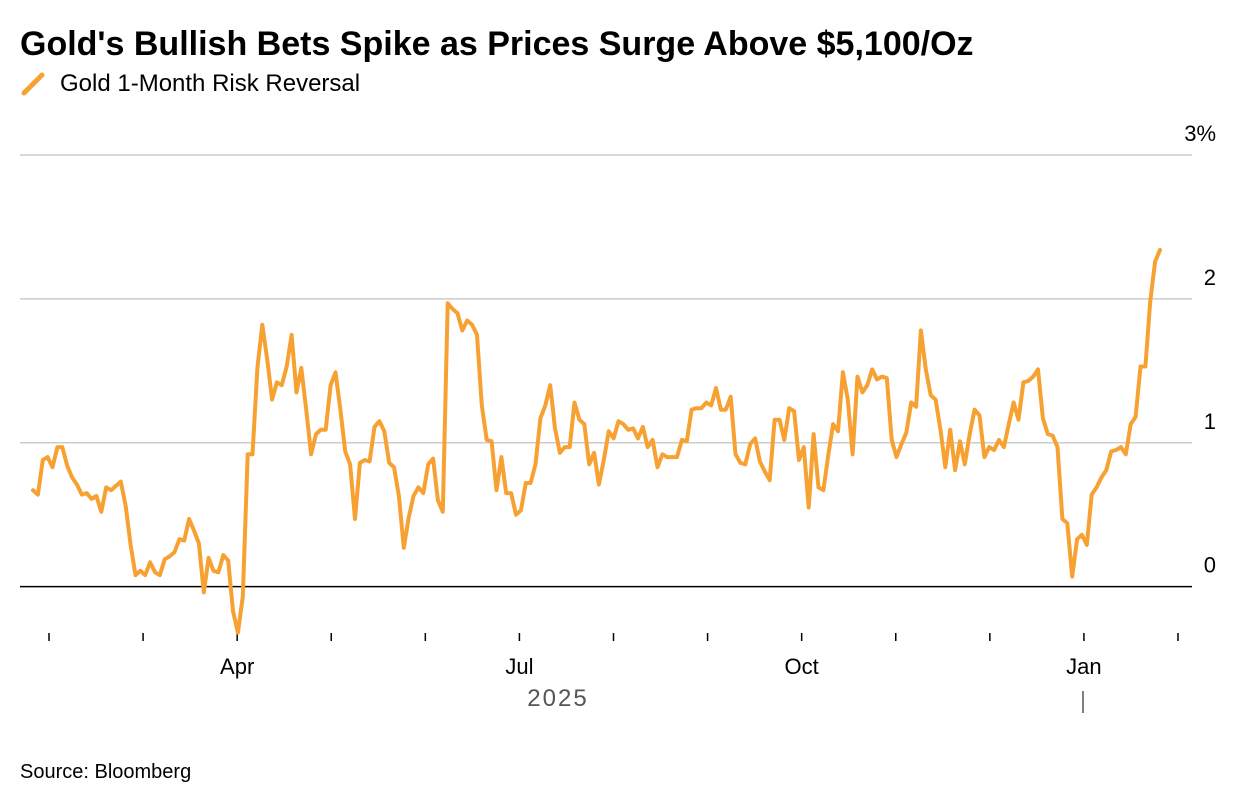 The image size is (1236, 806). What do you see at coordinates (105, 772) in the screenshot?
I see `source: Source: Bloomberg` at bounding box center [105, 772].